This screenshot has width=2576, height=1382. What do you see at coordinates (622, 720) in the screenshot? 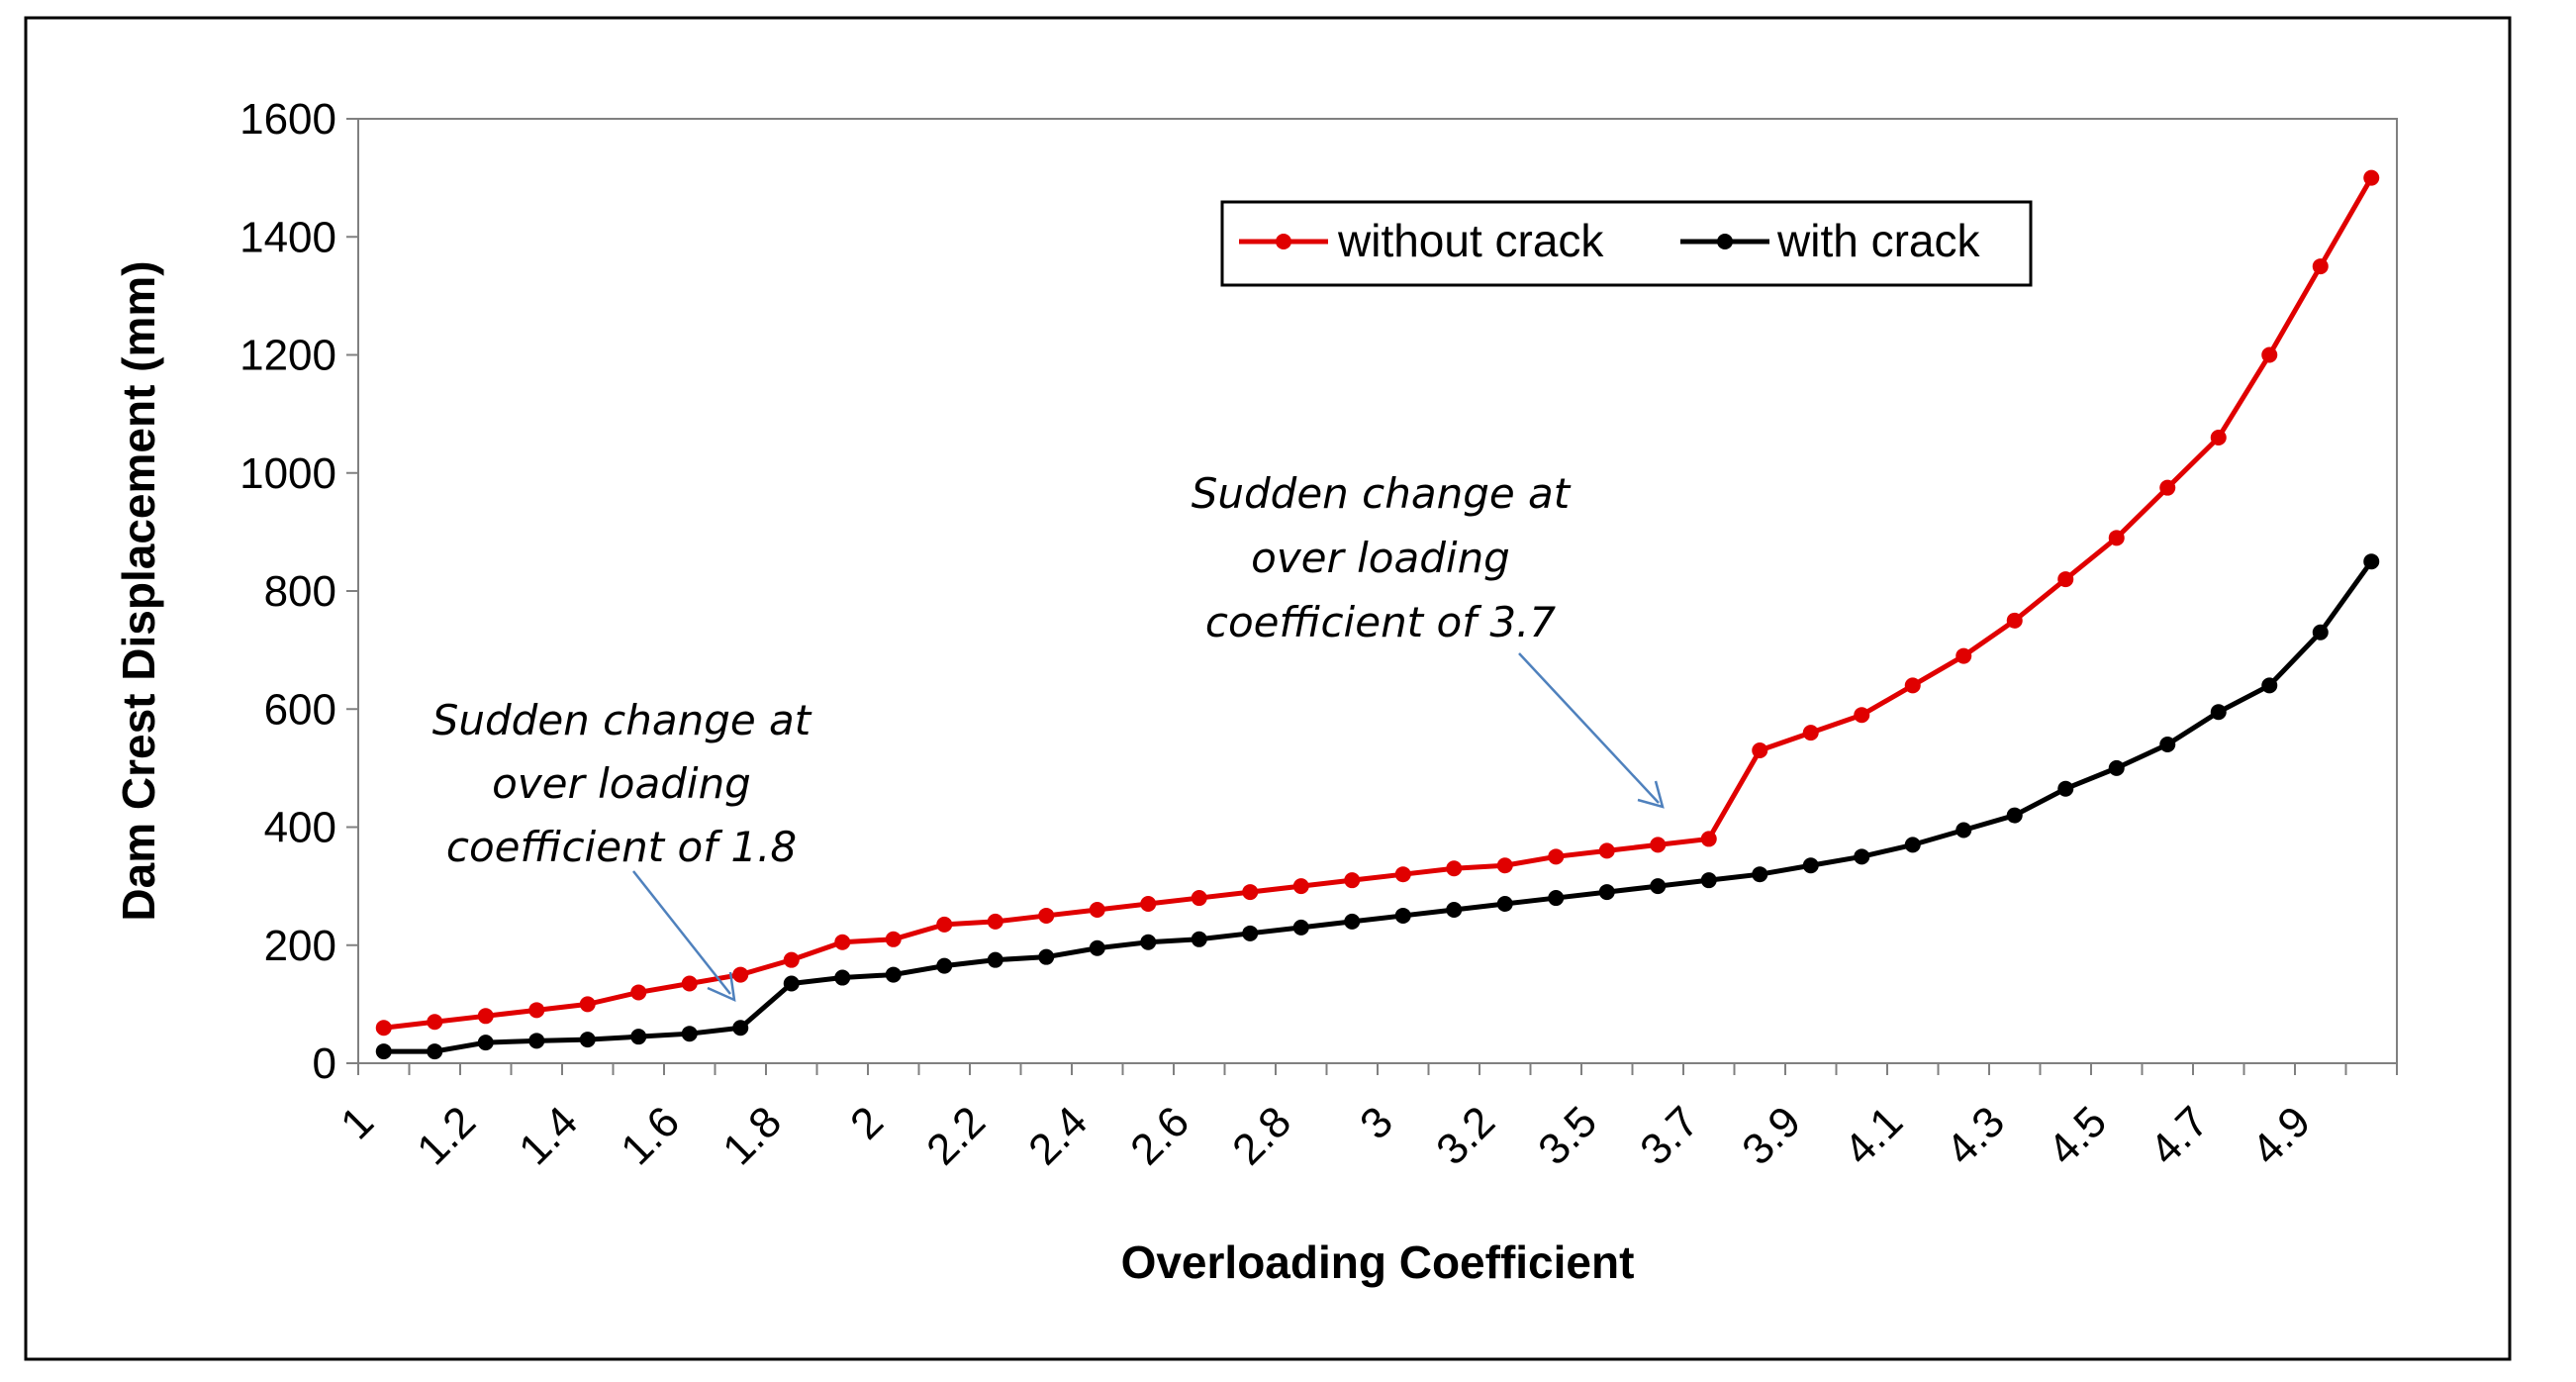
I see `annotation-1-line-1: Sudden change at` at bounding box center [622, 720].